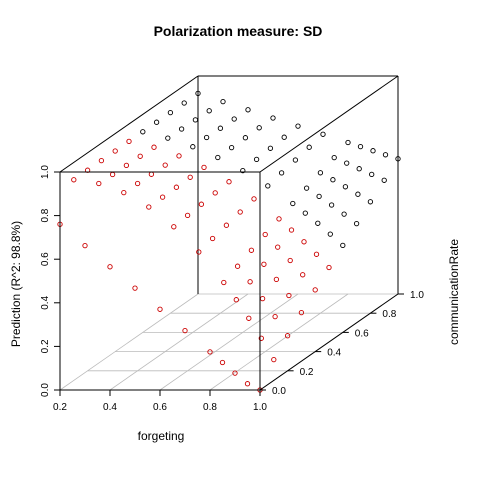 The height and width of the screenshot is (480, 480). What do you see at coordinates (342, 343) in the screenshot?
I see `y-axis: 0.0 0.2 0.4 0.6 0.8 1.0` at bounding box center [342, 343].